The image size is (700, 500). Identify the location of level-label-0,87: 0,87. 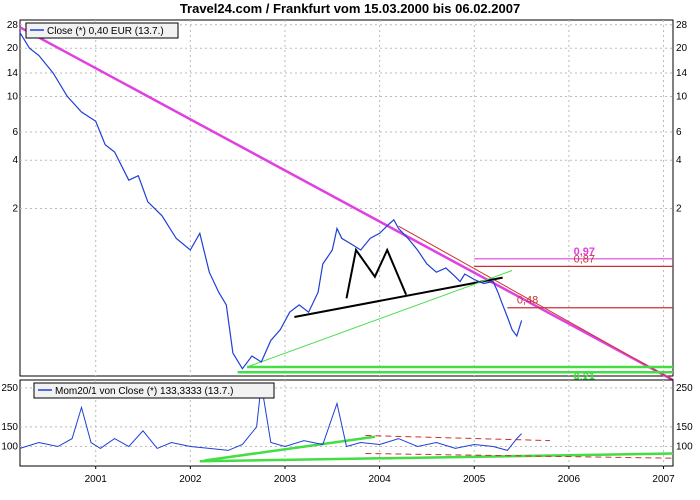
(584, 259).